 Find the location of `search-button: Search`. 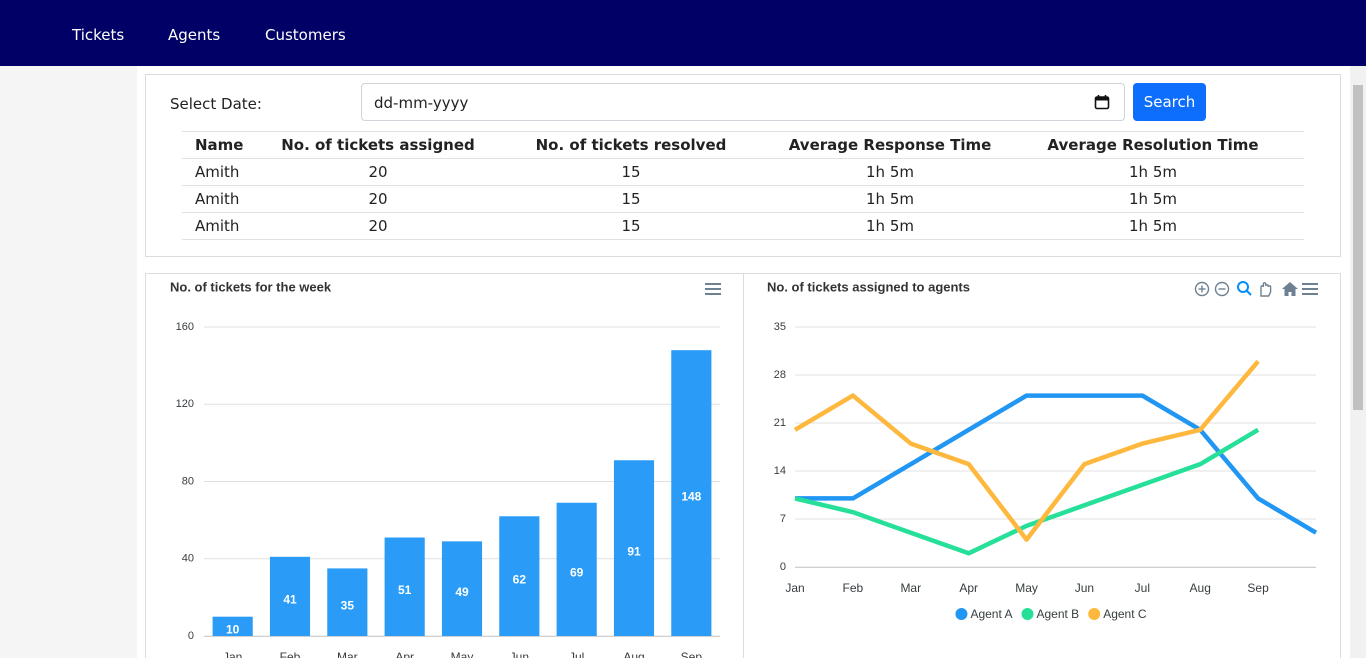

search-button: Search is located at coordinates (1169, 102).